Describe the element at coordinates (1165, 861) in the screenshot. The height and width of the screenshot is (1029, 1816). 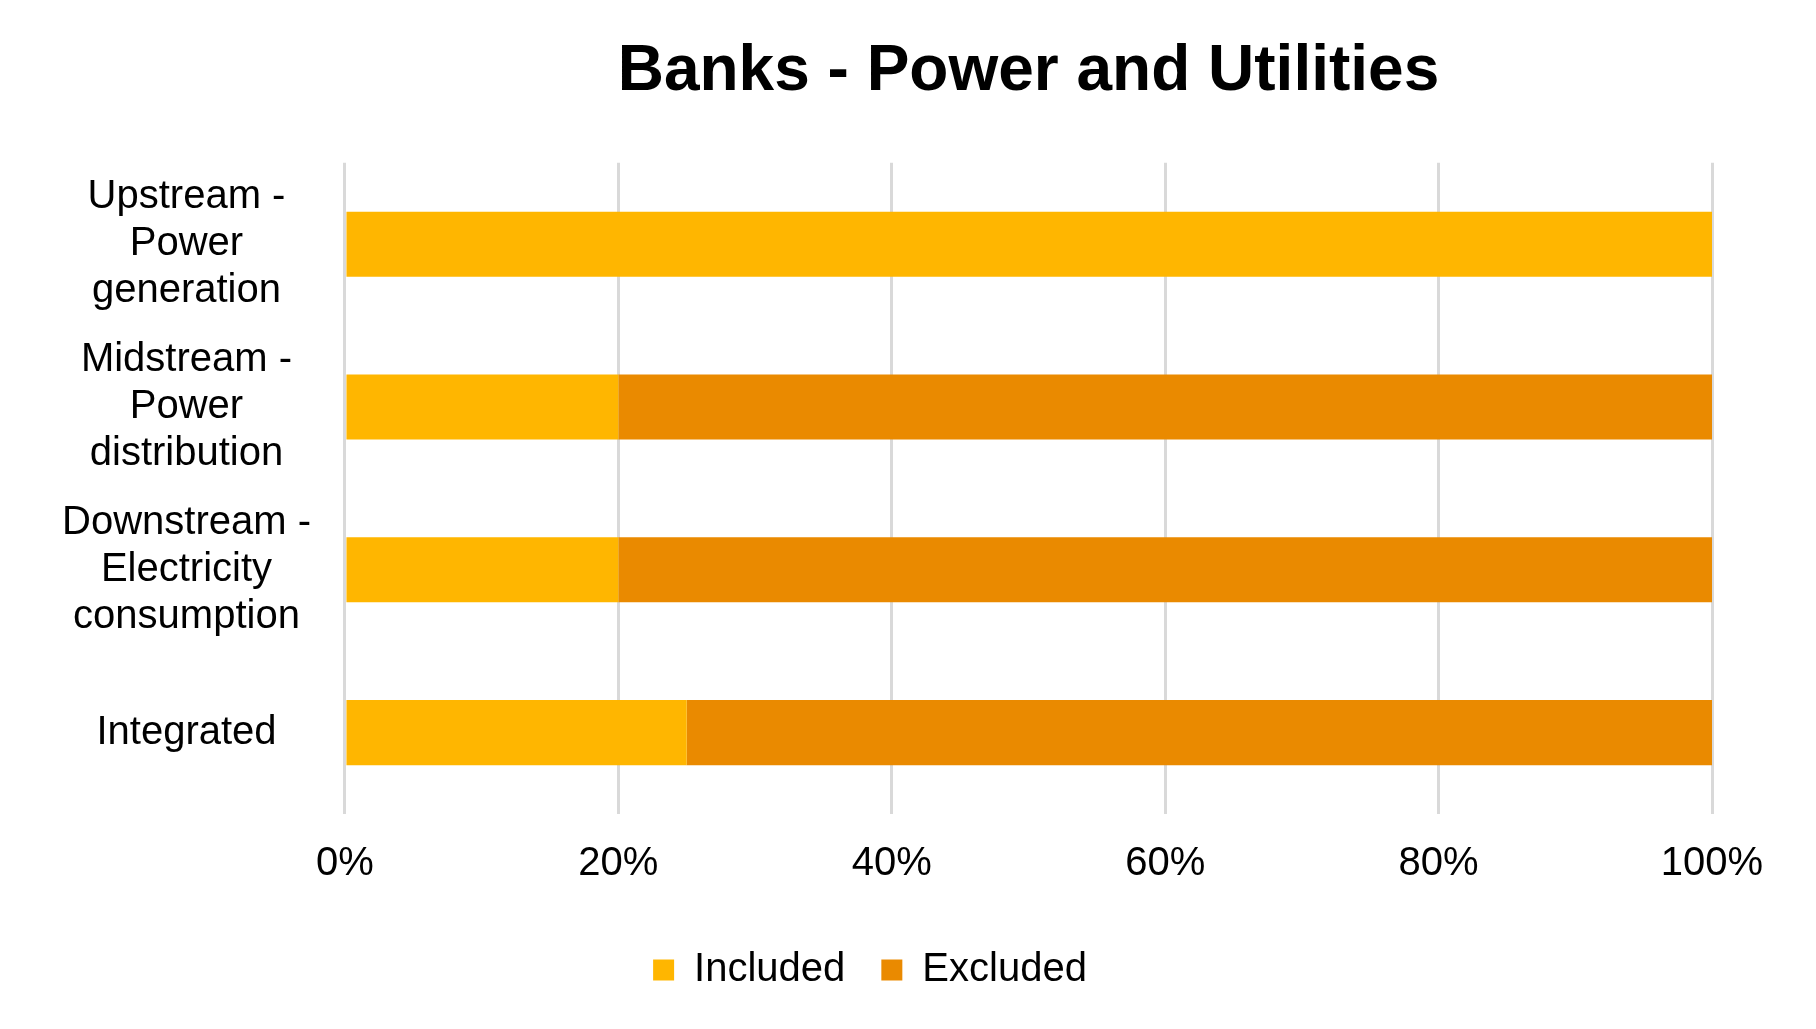
I see `x-tick-label: 60%` at that location.